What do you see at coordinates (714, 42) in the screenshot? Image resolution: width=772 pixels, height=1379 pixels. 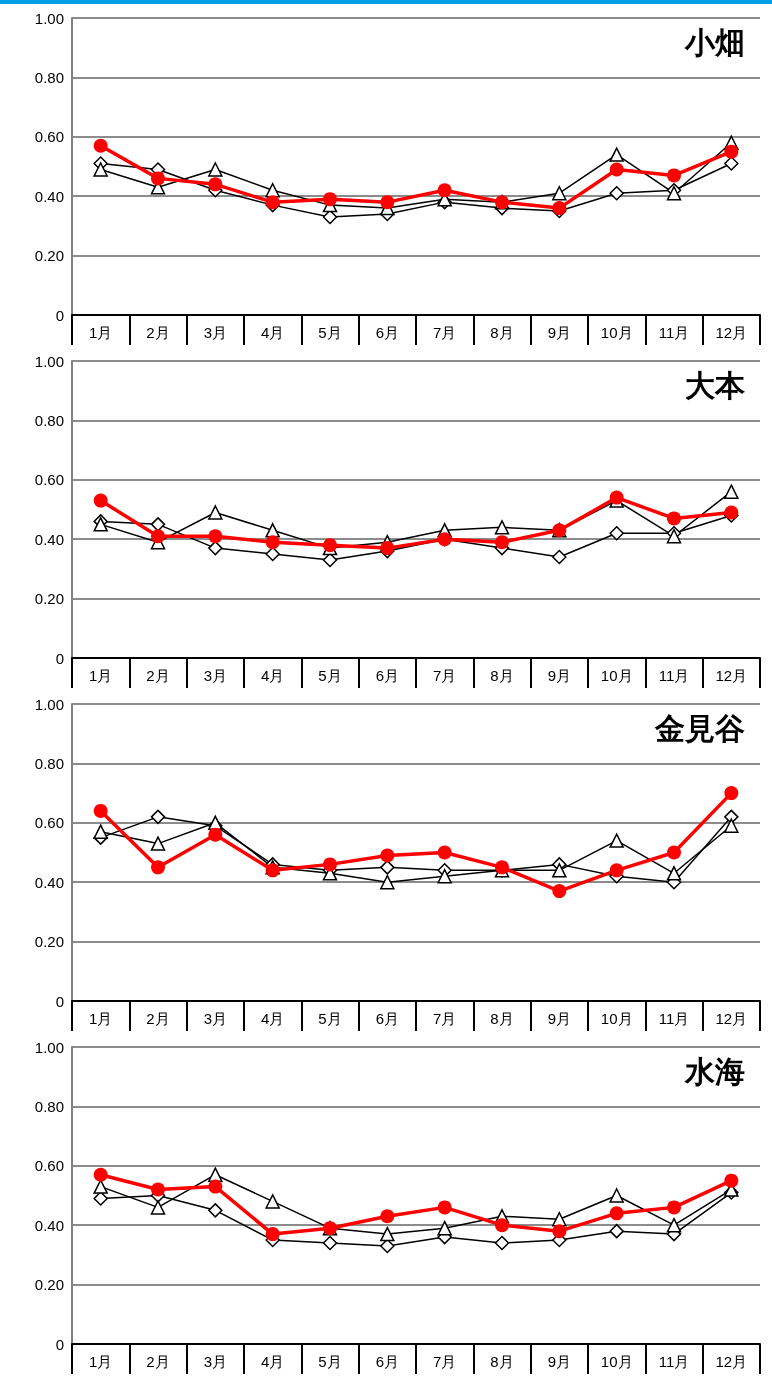 I see `chart-title: 小畑` at bounding box center [714, 42].